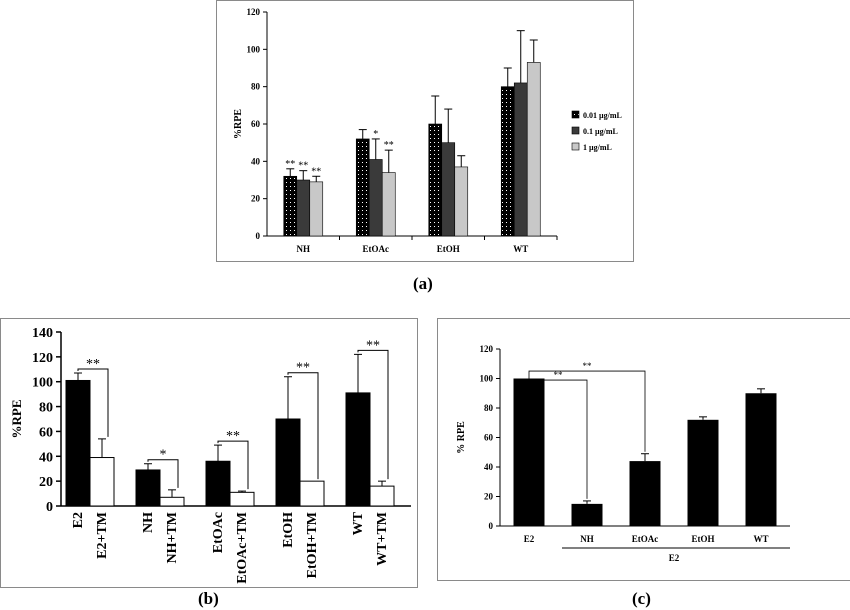 The height and width of the screenshot is (610, 850). I want to click on x-tick-label: EtOAc+TM, so click(242, 548).